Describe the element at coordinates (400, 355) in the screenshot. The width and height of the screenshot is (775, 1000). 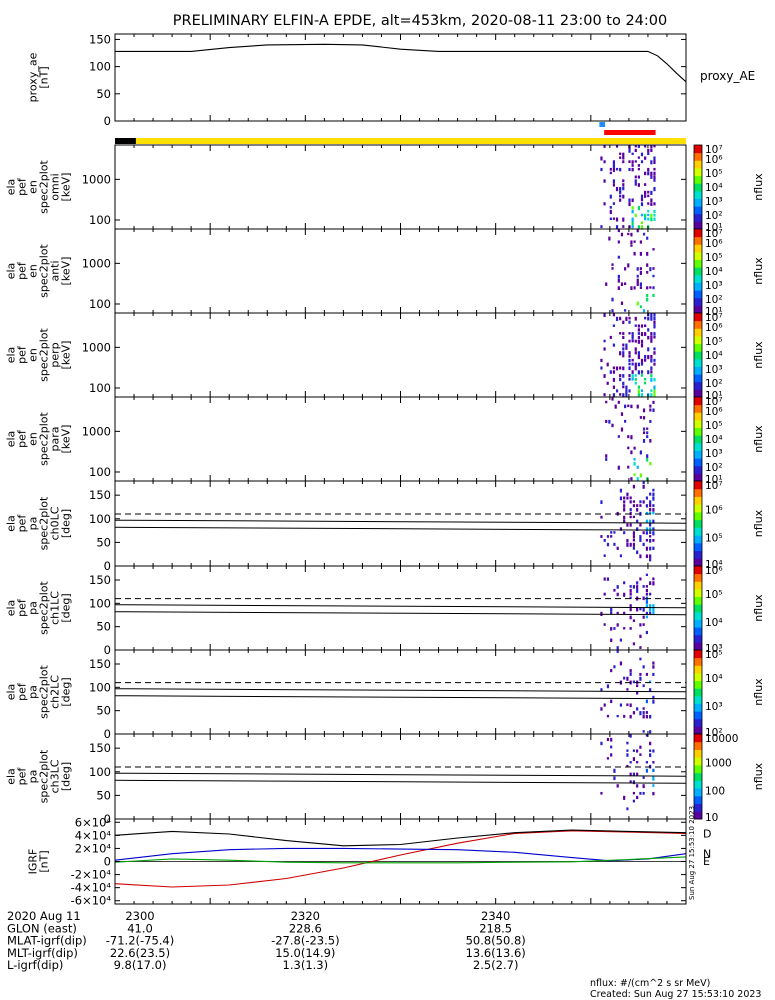
I see `panel-frame` at that location.